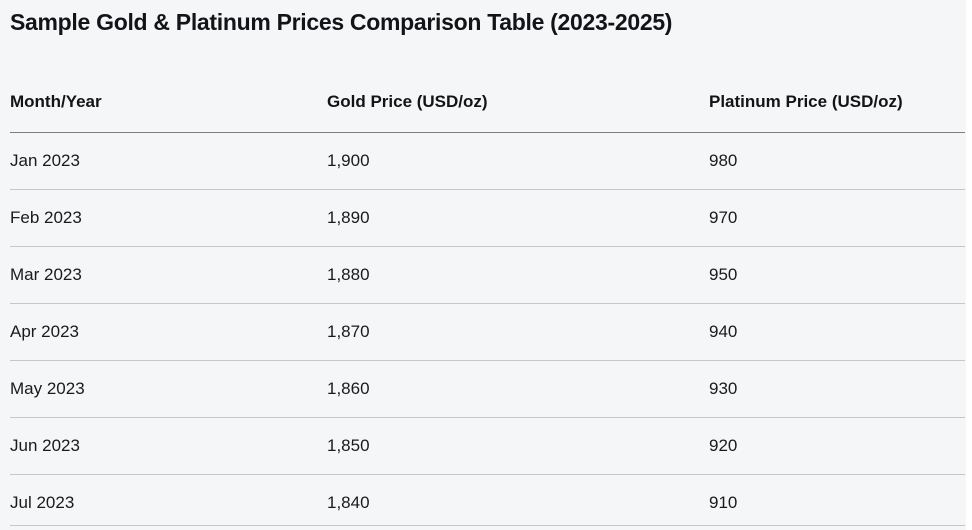  What do you see at coordinates (168, 161) in the screenshot?
I see `cell-month: Jan 2023` at bounding box center [168, 161].